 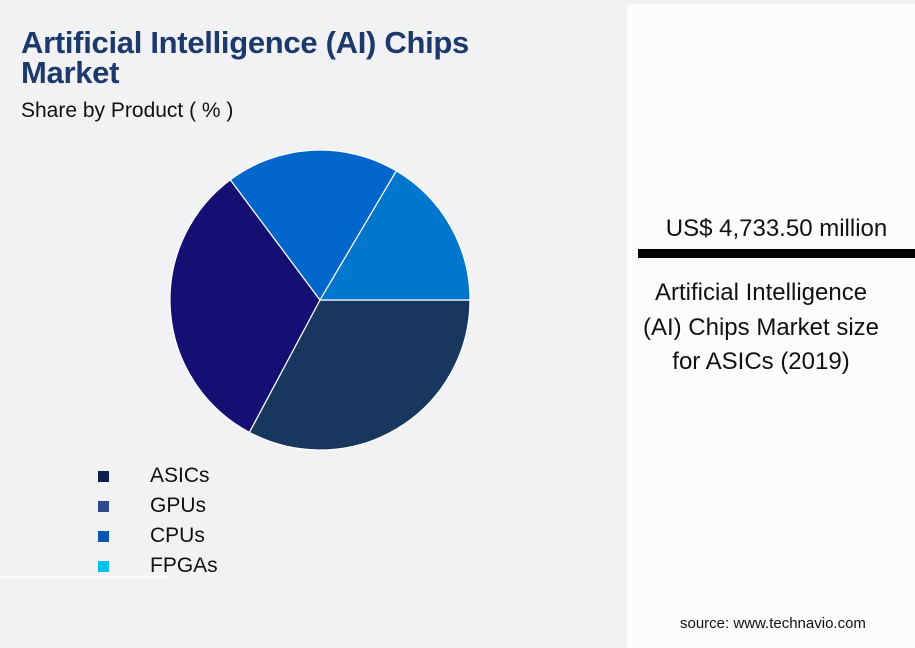 I want to click on chart-subtitle: Share by Product ( % ), so click(x=127, y=110).